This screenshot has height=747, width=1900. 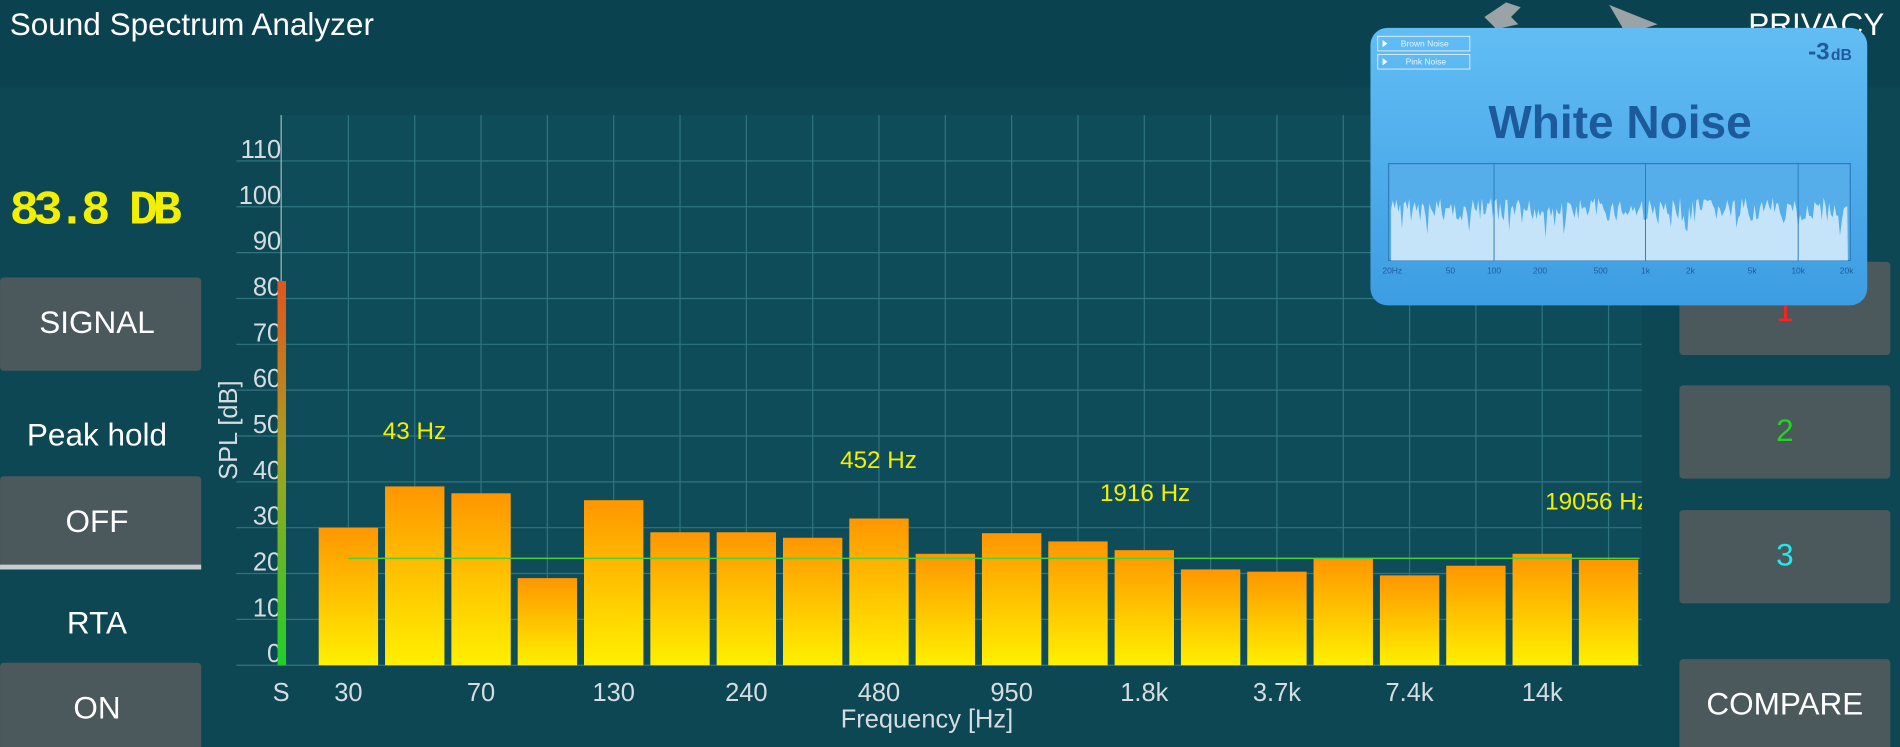 I want to click on peak-annotation: 1916 Hz, so click(x=1145, y=493).